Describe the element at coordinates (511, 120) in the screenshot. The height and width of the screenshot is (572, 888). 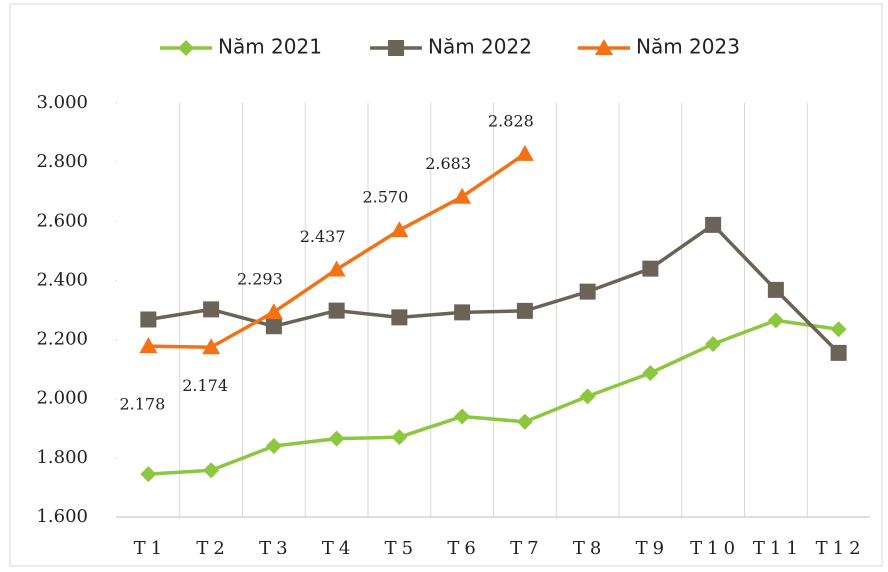
I see `data-label: 2.828` at that location.